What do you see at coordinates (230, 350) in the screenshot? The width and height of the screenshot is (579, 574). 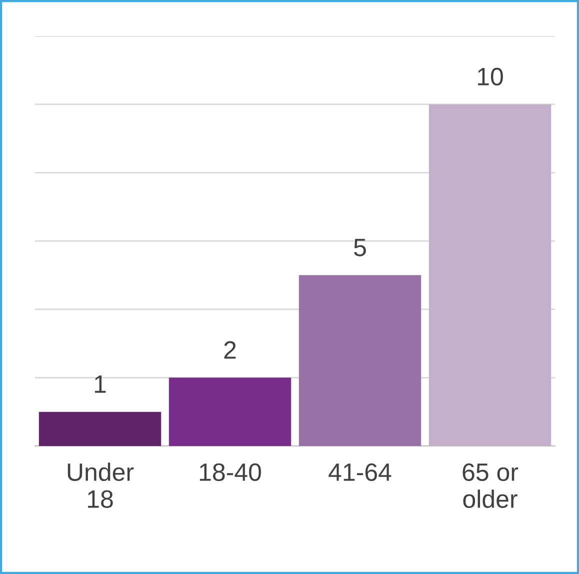 I see `data-label: 2` at bounding box center [230, 350].